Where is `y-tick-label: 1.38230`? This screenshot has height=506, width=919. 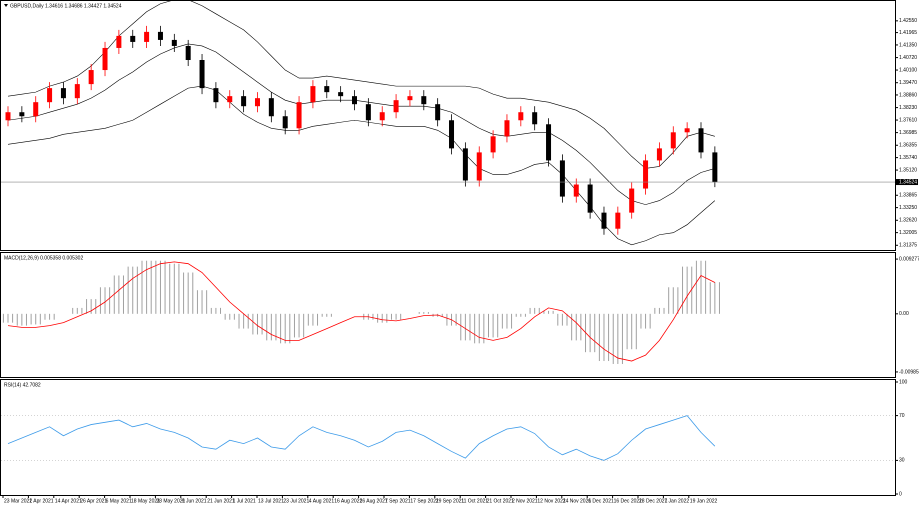 y-tick-label: 1.38230 is located at coordinates (908, 108).